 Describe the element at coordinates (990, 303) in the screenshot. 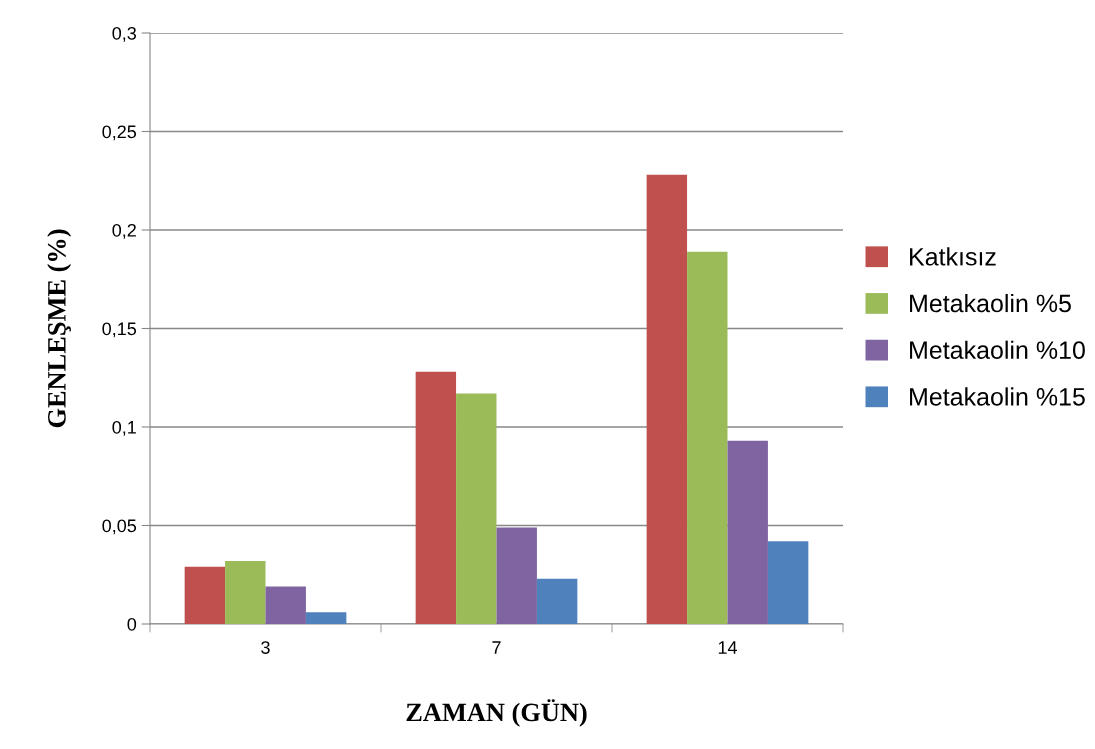

I see `legend-label: Metakaolin %5` at that location.